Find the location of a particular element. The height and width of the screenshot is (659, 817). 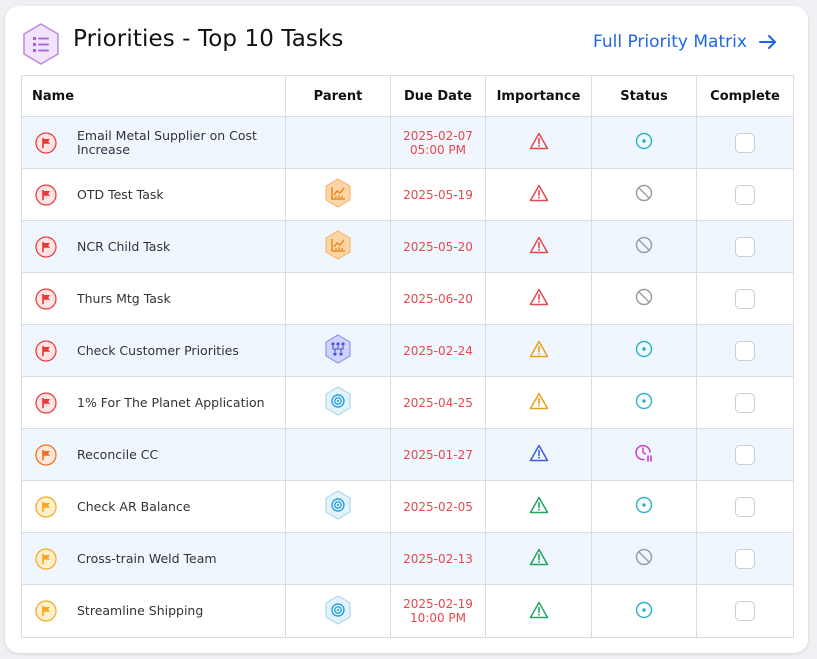

task-name-cell: 1% For The Planet Application is located at coordinates (153, 402).